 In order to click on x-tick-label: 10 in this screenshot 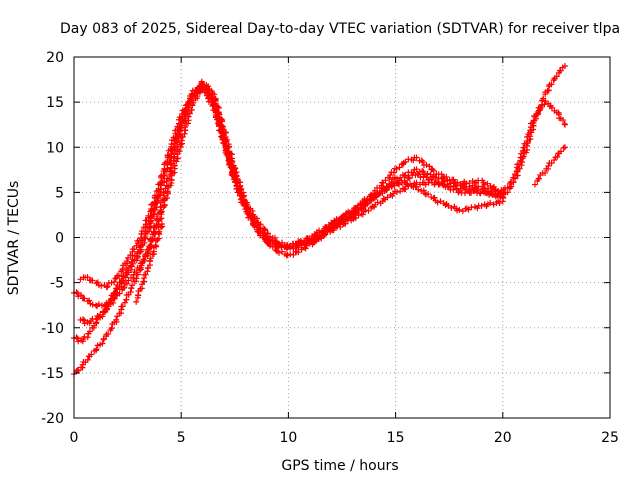, I will do `click(288, 438)`.